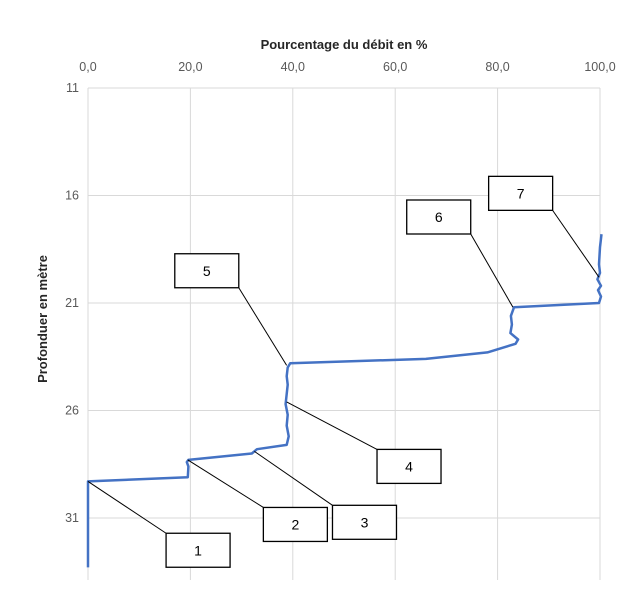 This screenshot has width=626, height=593. Describe the element at coordinates (72, 303) in the screenshot. I see `y-tick-label: 21` at that location.